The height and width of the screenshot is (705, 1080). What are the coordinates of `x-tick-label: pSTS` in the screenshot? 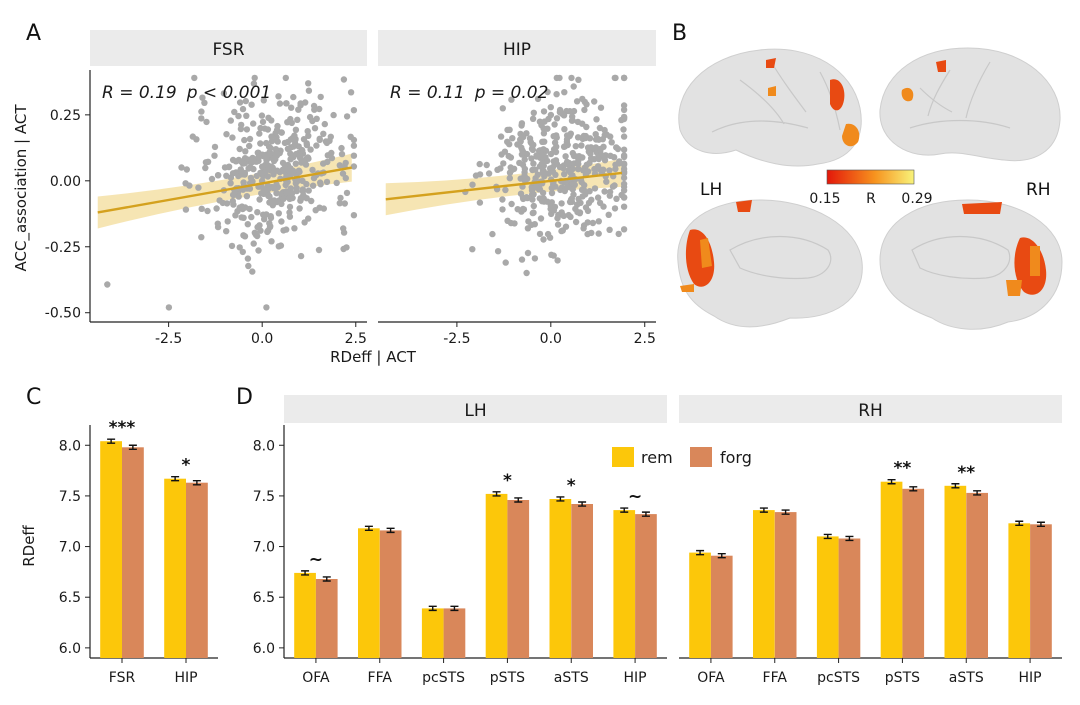 It's located at (507, 678).